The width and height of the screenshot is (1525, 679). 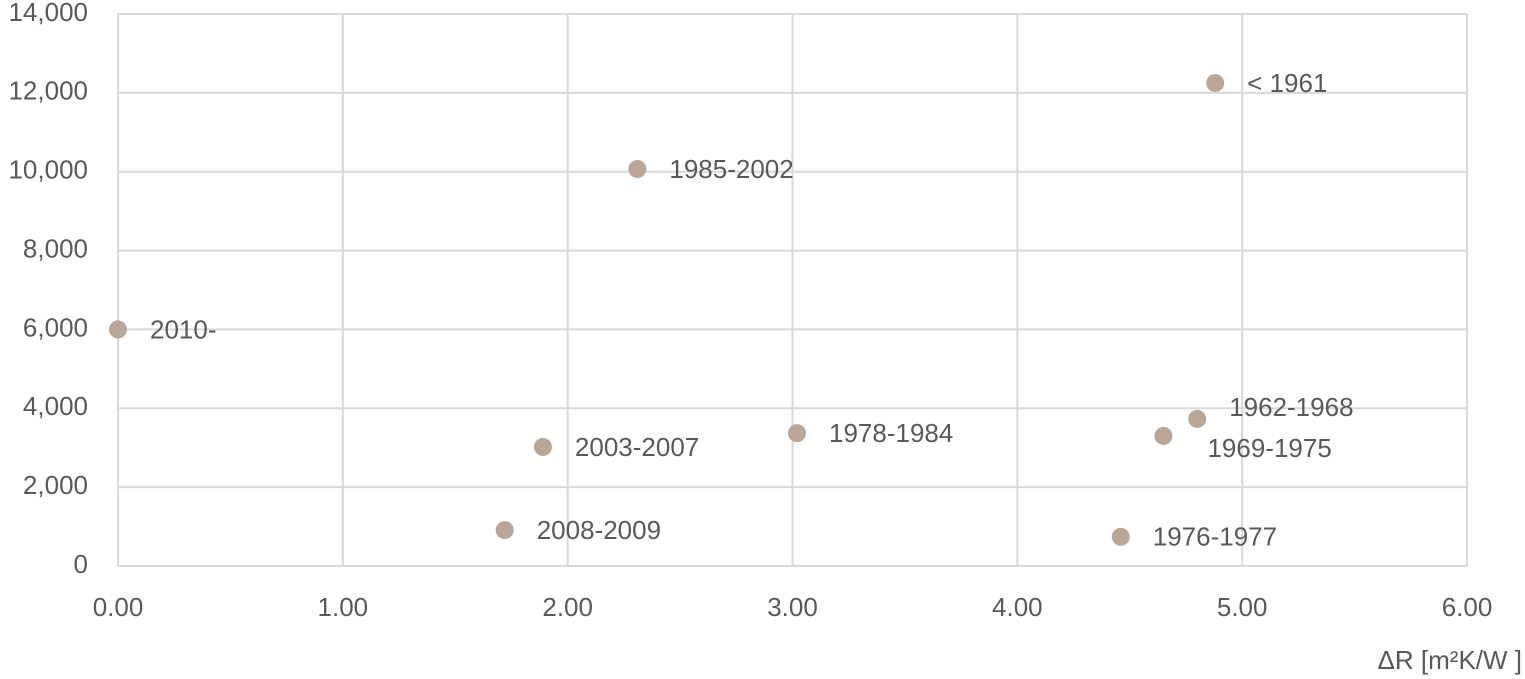 I want to click on x-axis-title: ΔR [m²K/W ], so click(x=1450, y=660).